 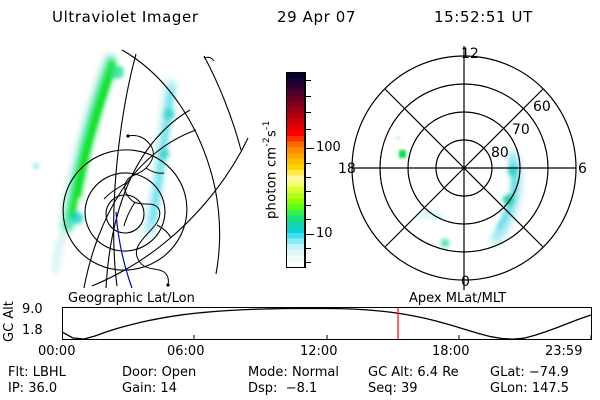 I want to click on colorbar-label-100: 100, so click(x=328, y=147).